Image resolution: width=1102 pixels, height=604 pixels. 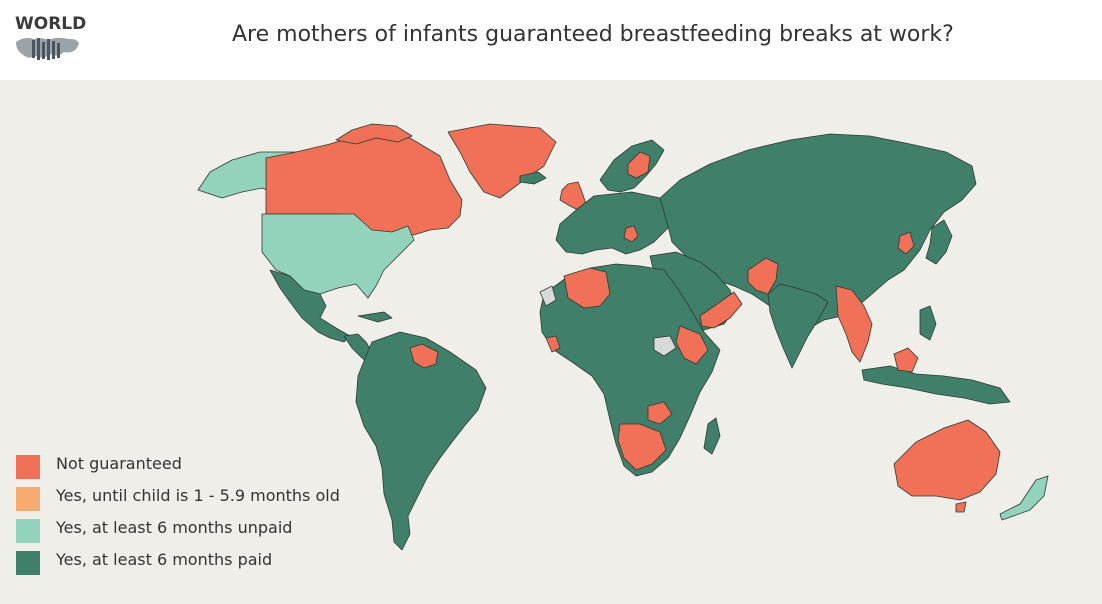 What do you see at coordinates (28, 531) in the screenshot?
I see `legend-swatch-six-months-unpaid` at bounding box center [28, 531].